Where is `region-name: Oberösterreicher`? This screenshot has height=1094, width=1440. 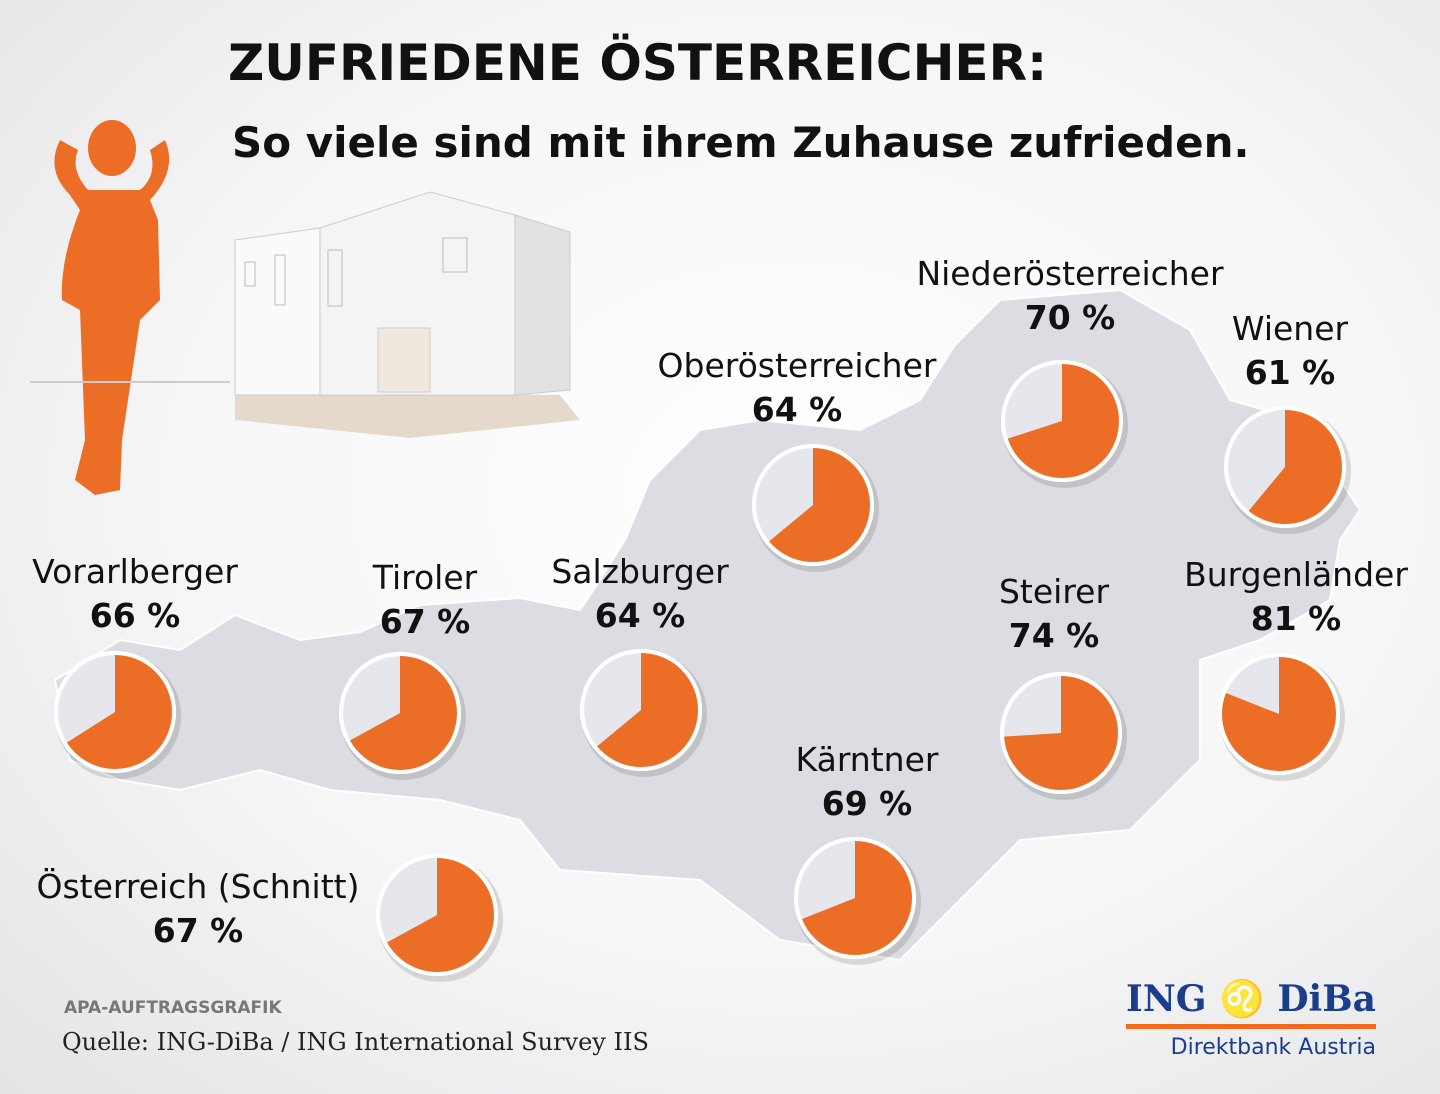 region-name: Oberösterreicher is located at coordinates (797, 365).